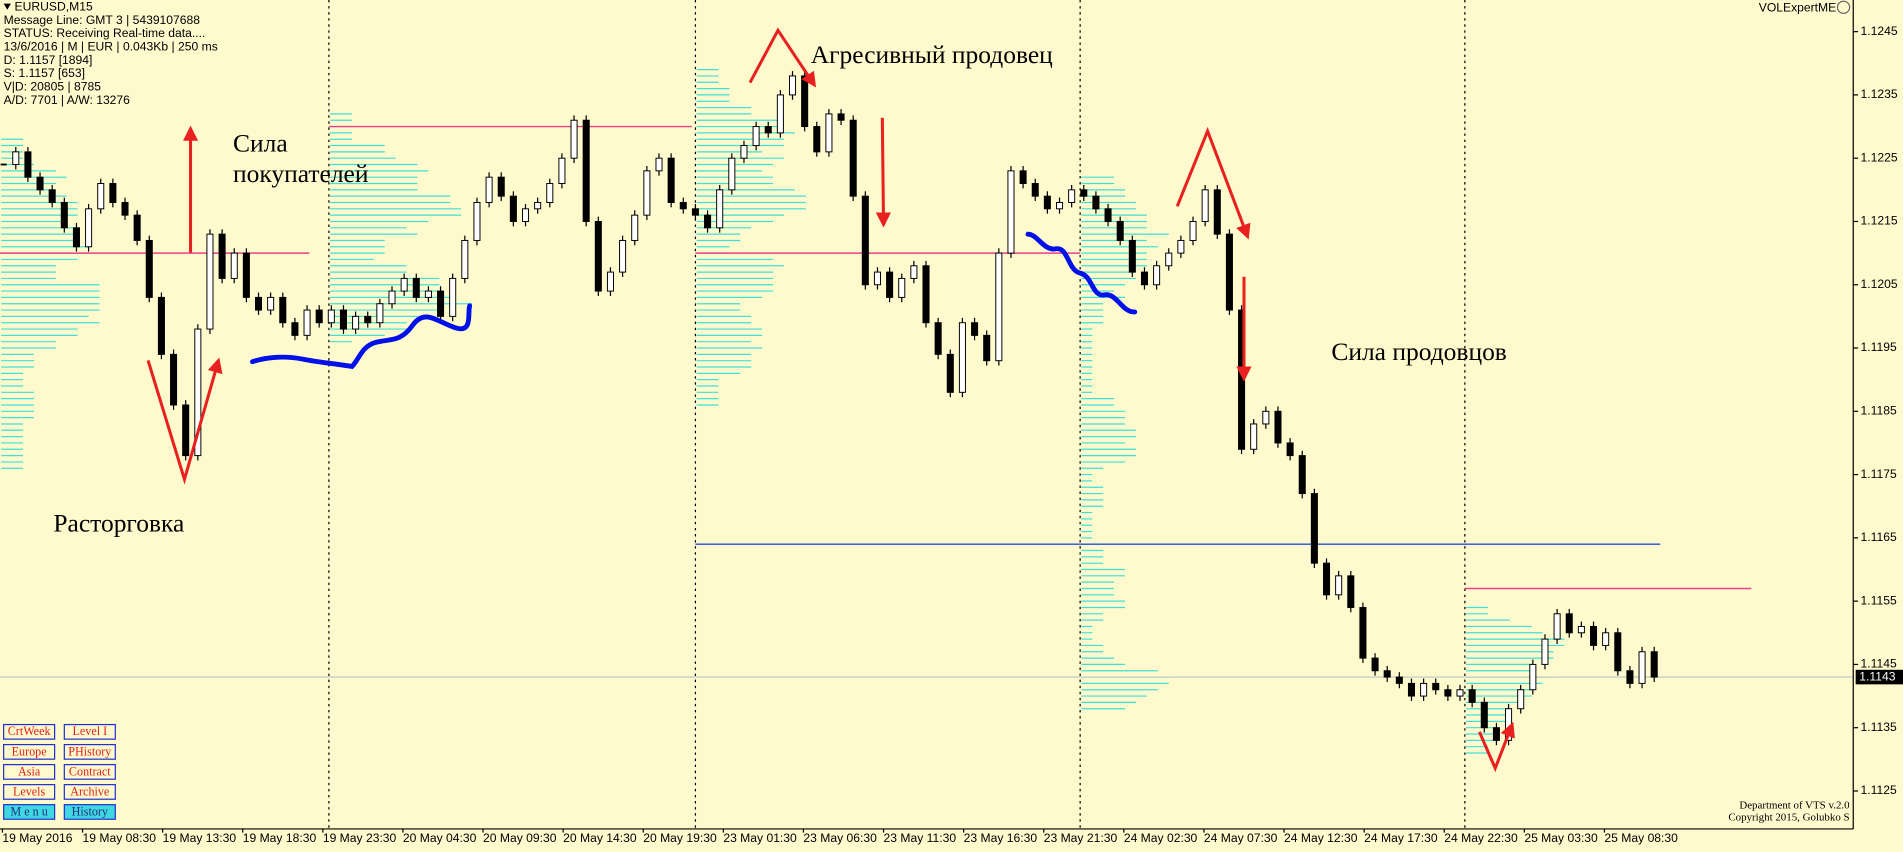  I want to click on dropdown-icon, so click(7, 6).